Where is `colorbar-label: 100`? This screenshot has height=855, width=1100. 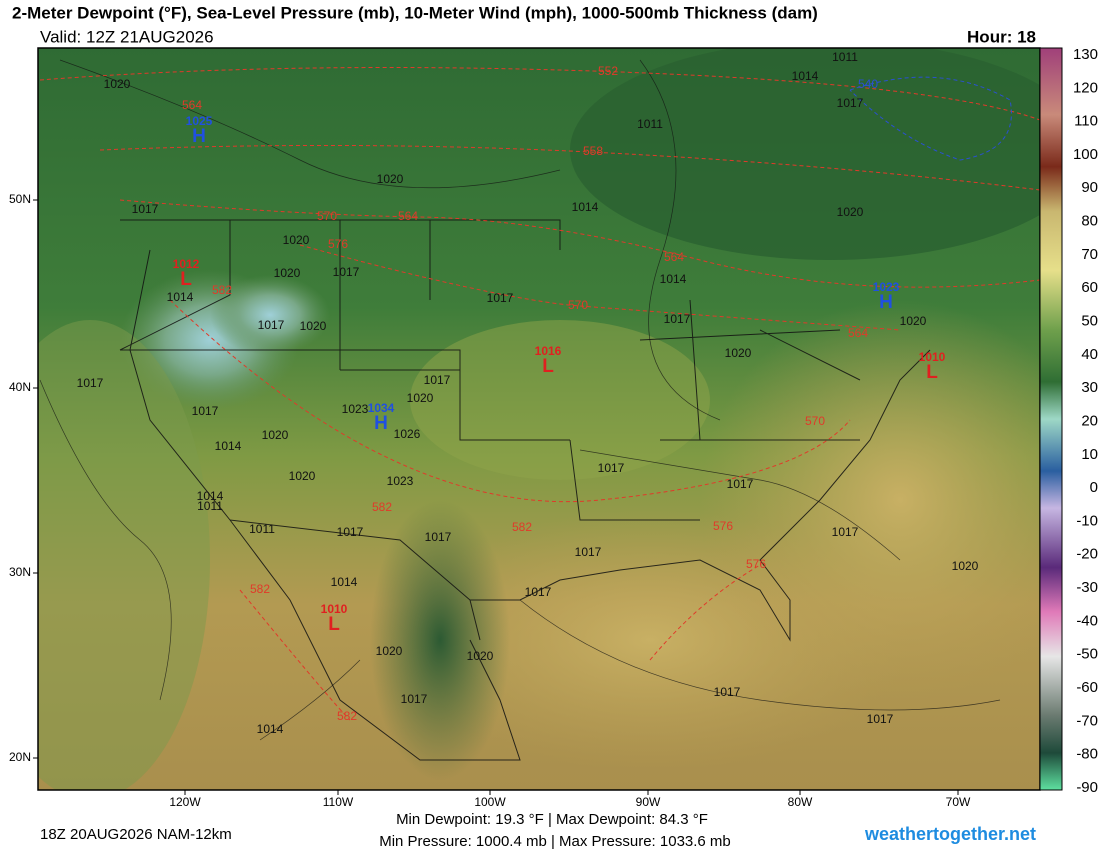 colorbar-label: 100 is located at coordinates (1085, 154).